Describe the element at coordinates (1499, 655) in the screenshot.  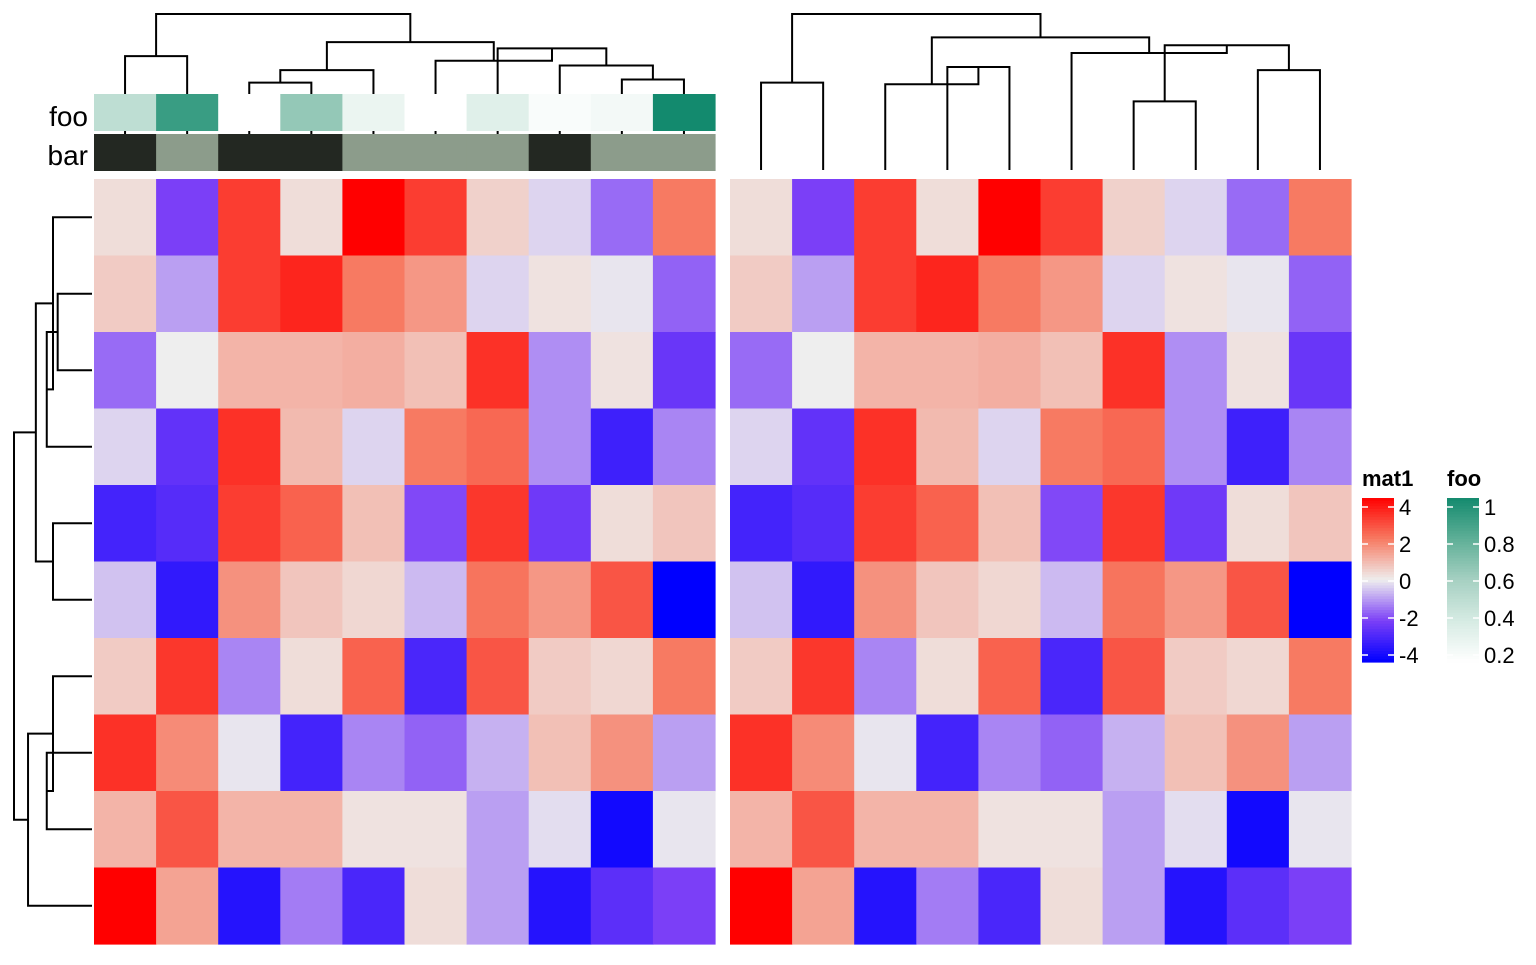
I see `legend-foo-tick: 0.2` at that location.